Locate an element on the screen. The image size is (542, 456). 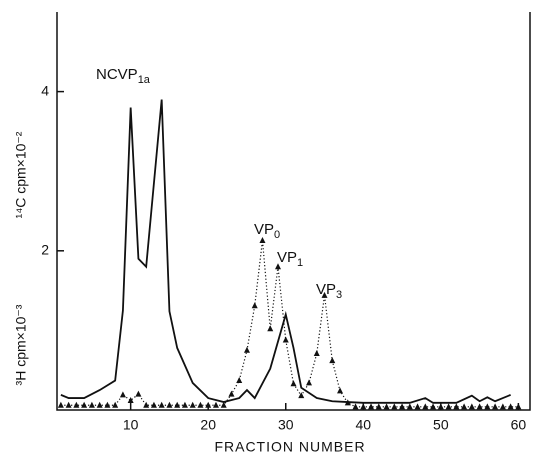
x-tick-label: 30 is located at coordinates (286, 425).